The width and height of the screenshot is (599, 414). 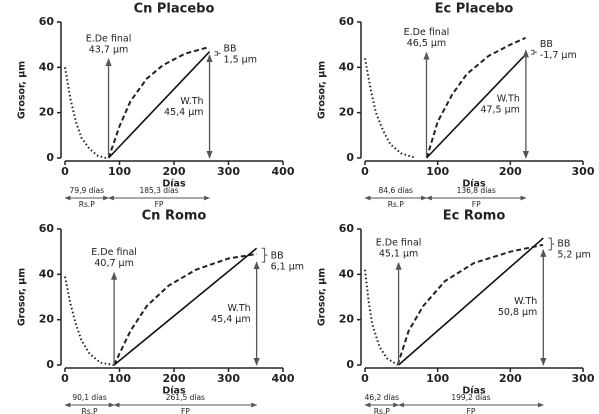 What do you see at coordinates (396, 190) in the screenshot?
I see `rs-p-days: 84,6 días` at bounding box center [396, 190].